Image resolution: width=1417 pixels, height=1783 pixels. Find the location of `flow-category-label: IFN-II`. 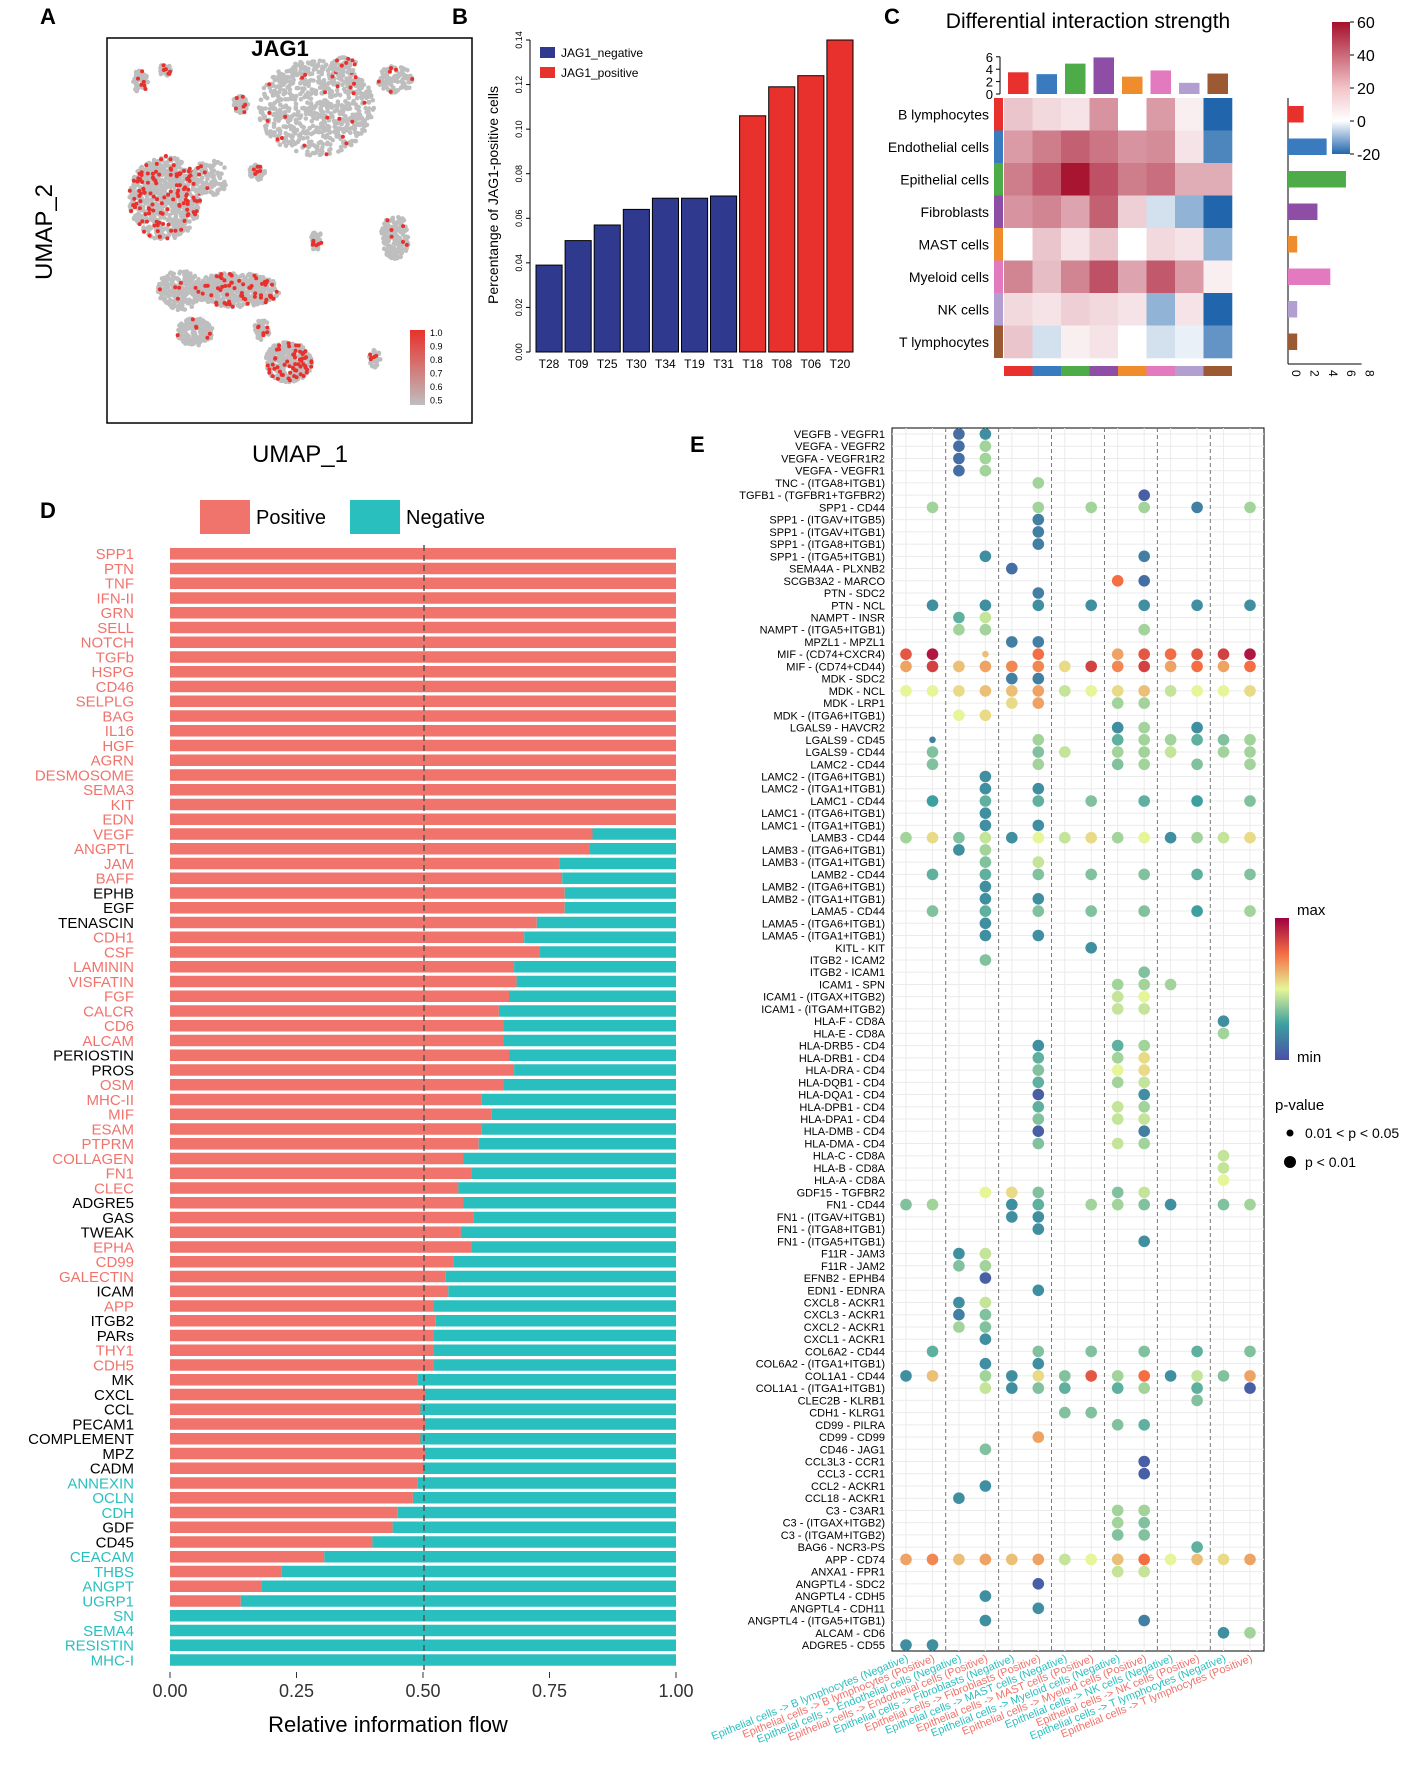

flow-category-label: IFN-II is located at coordinates (116, 598).